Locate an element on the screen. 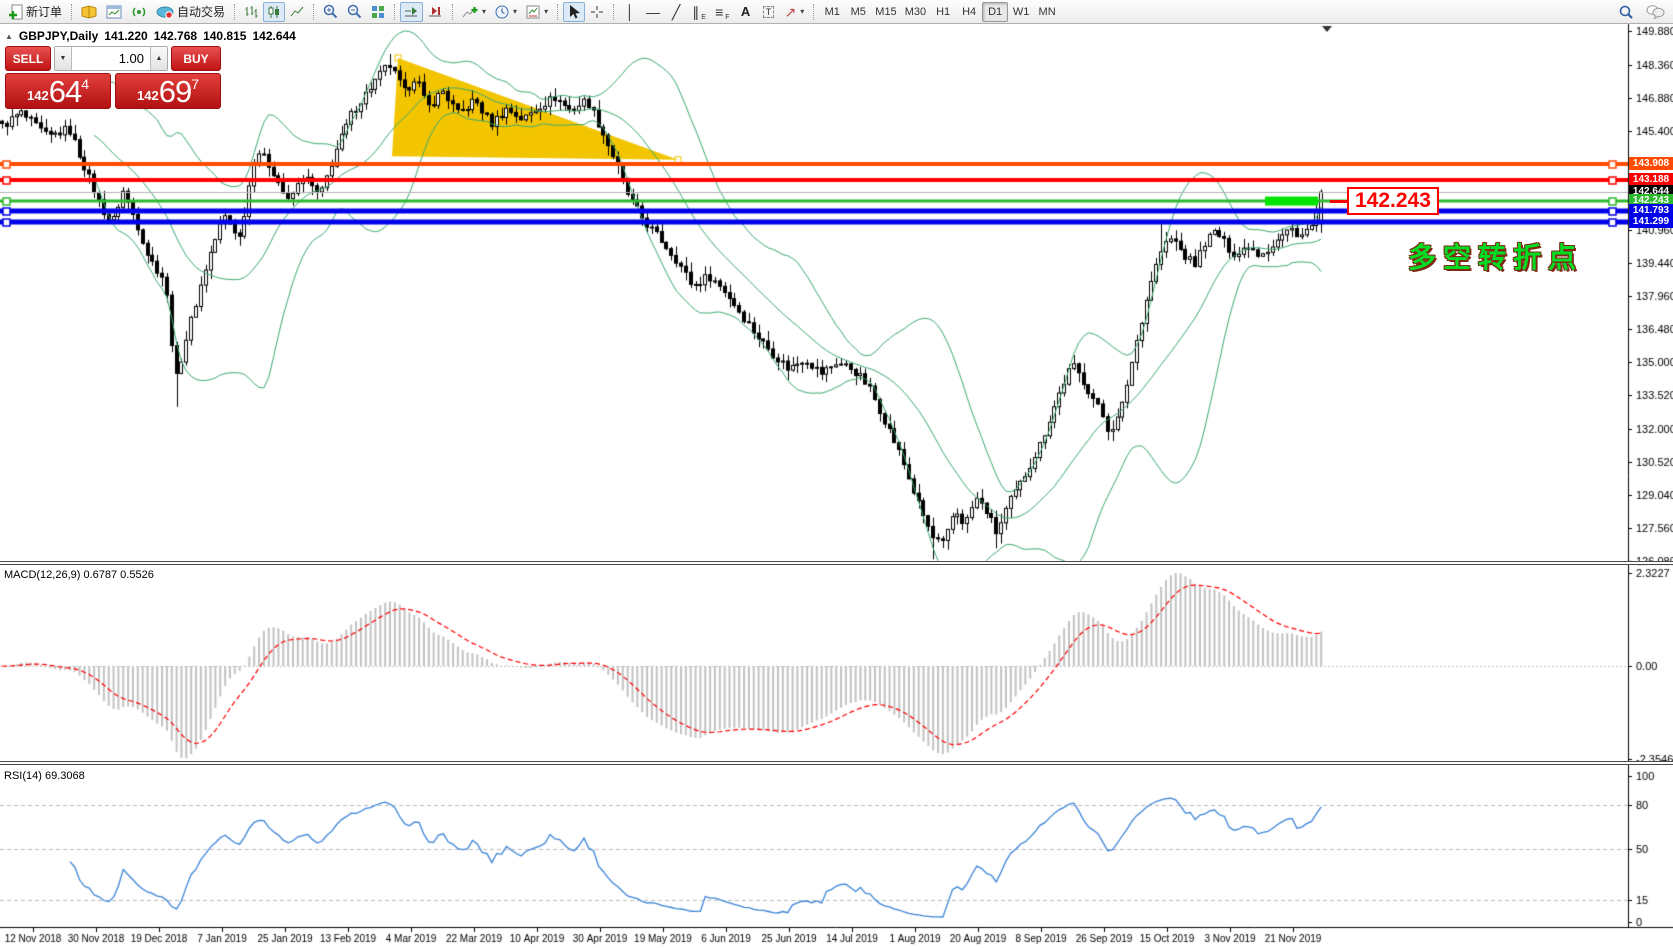 Image resolution: width=1673 pixels, height=948 pixels. indicators-button: ▾ is located at coordinates (474, 12).